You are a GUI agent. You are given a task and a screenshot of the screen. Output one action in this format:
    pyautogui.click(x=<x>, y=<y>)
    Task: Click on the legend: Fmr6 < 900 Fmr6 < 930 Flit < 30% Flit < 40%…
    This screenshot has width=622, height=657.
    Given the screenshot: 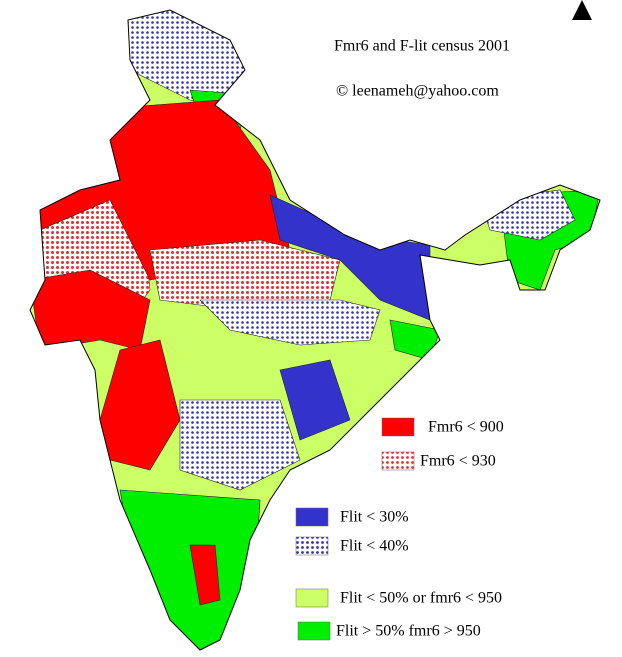 What is the action you would take?
    pyautogui.click(x=399, y=529)
    